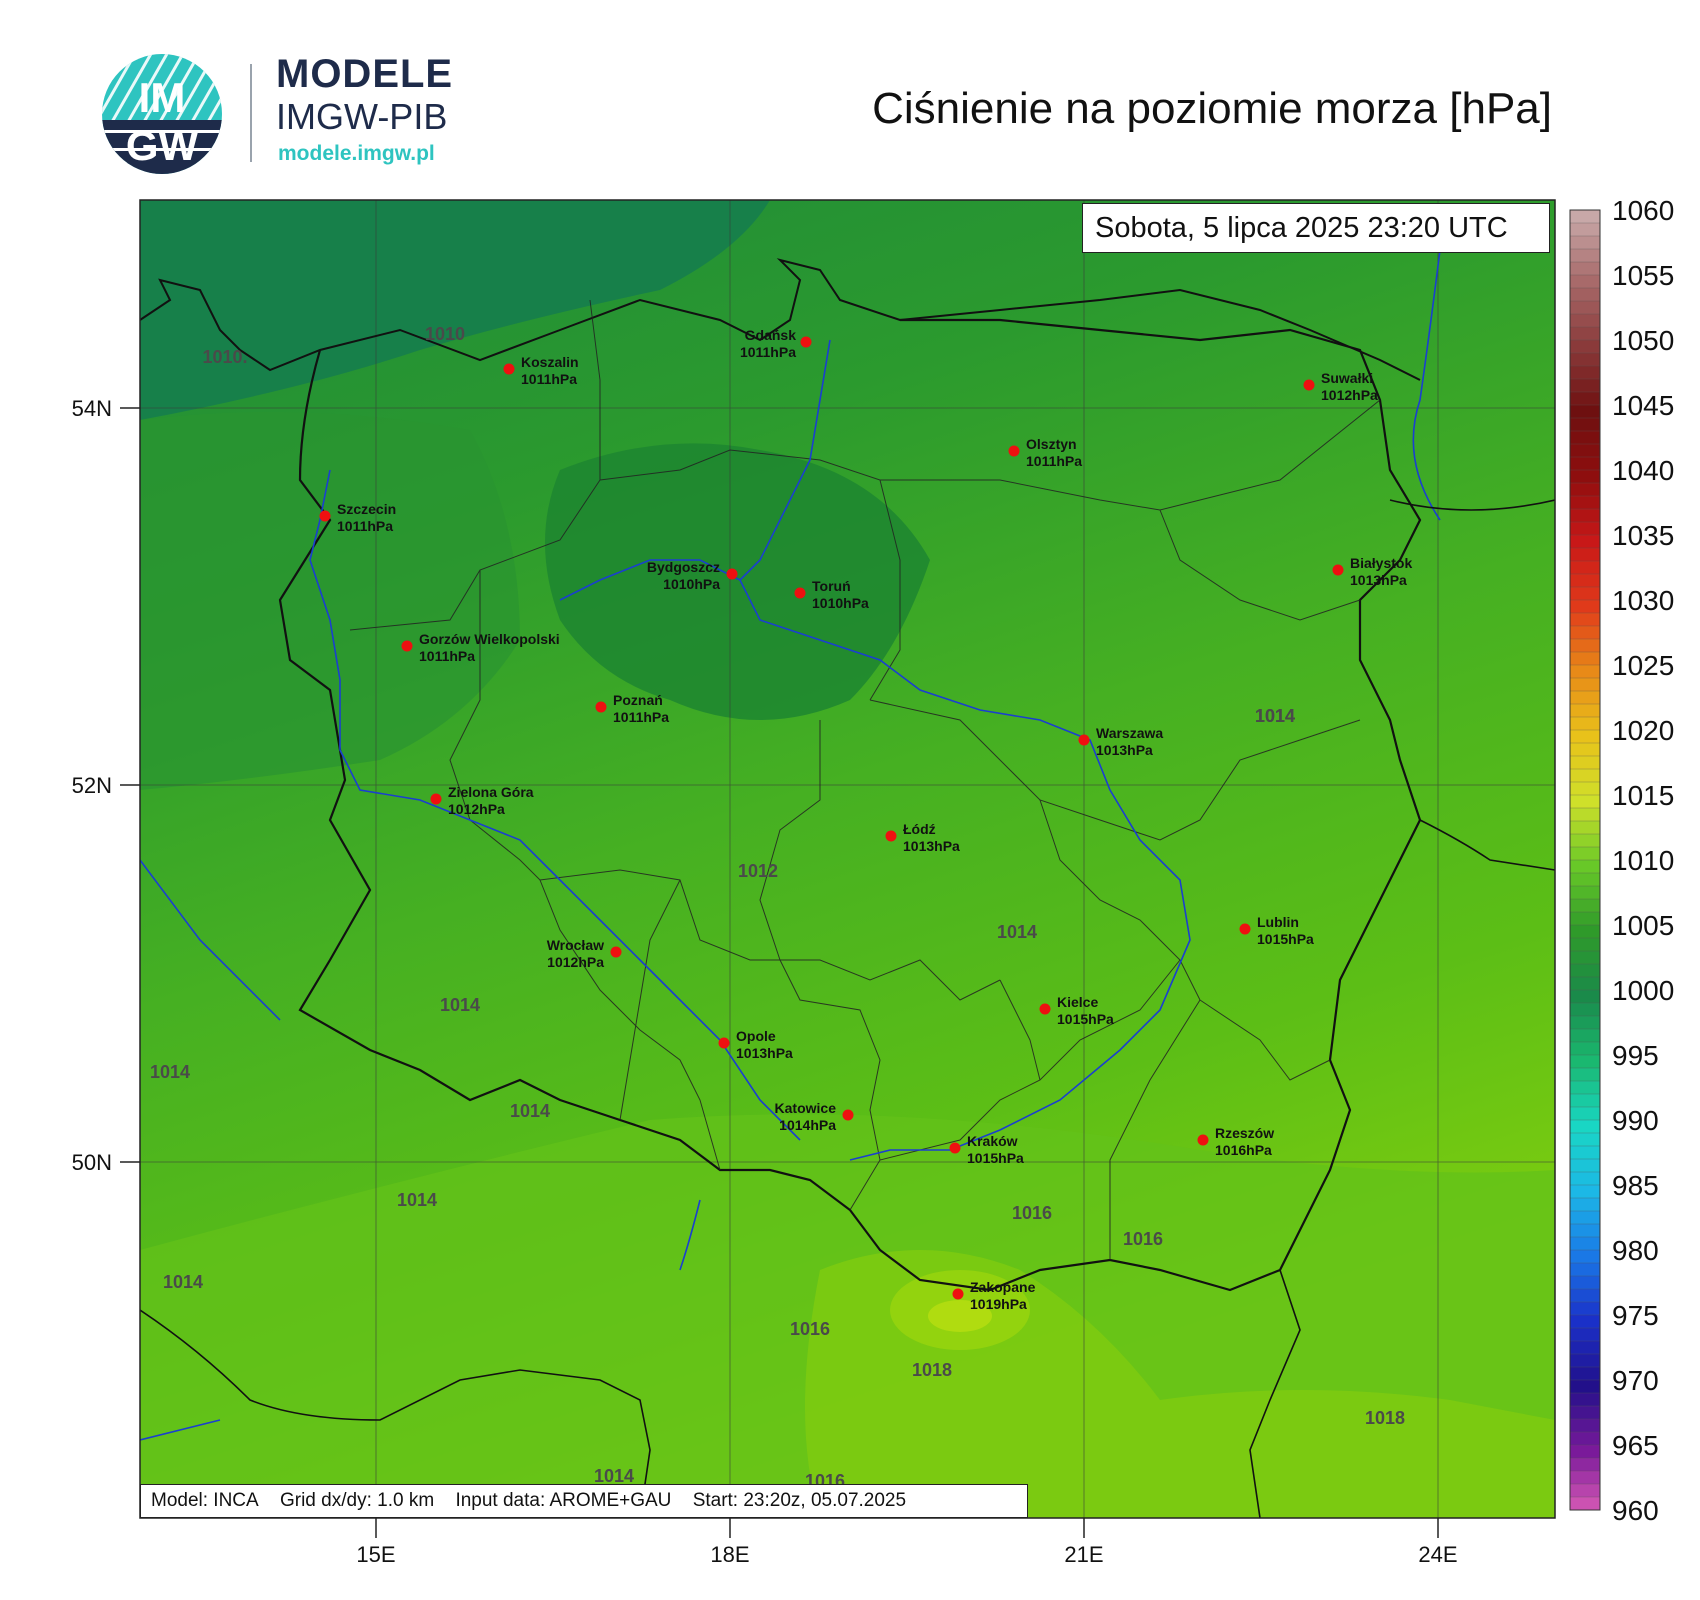 Image resolution: width=1700 pixels, height=1600 pixels. What do you see at coordinates (1316, 228) in the screenshot?
I see `valid-time-box: Sobota, 5 lipca 2025 23:20 UTC` at bounding box center [1316, 228].